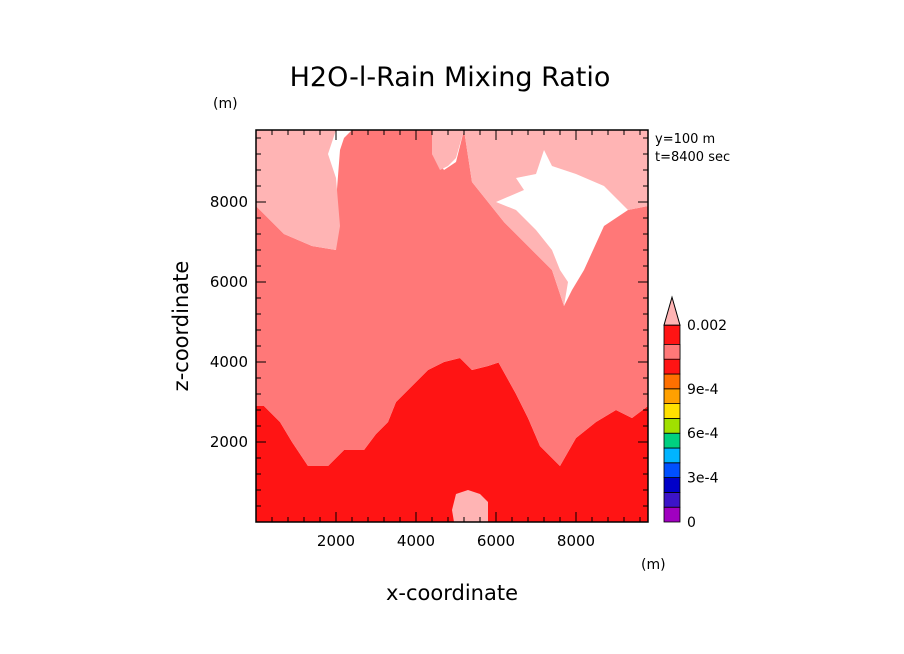  I want to click on chart-title: H2O-l-Rain Mixing Ratio, so click(450, 77).